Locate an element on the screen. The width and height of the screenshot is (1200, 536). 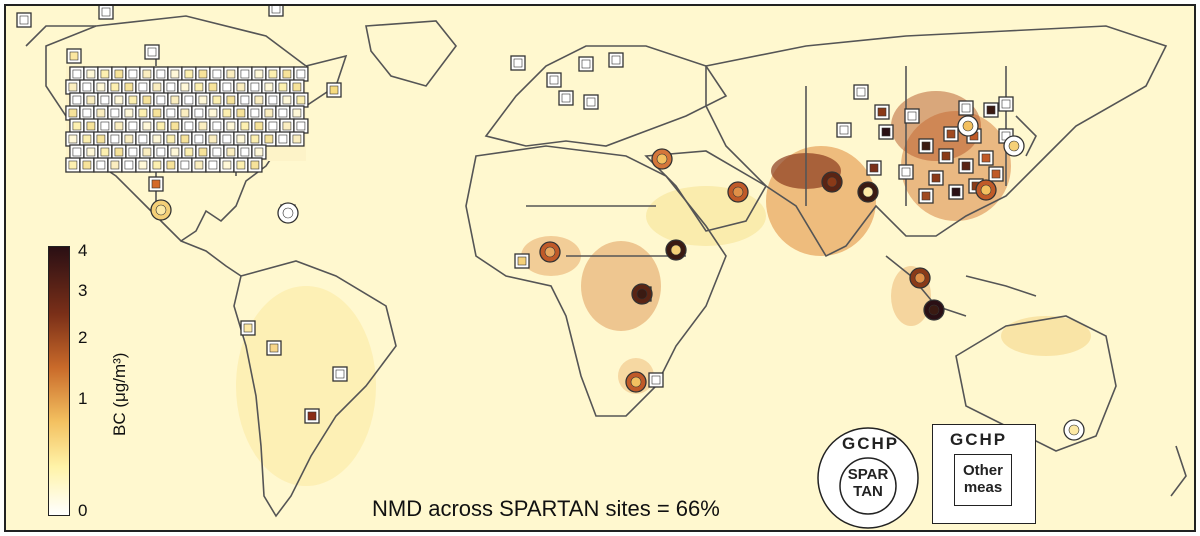
colorbar-tick-1: 1 is located at coordinates (83, 398).